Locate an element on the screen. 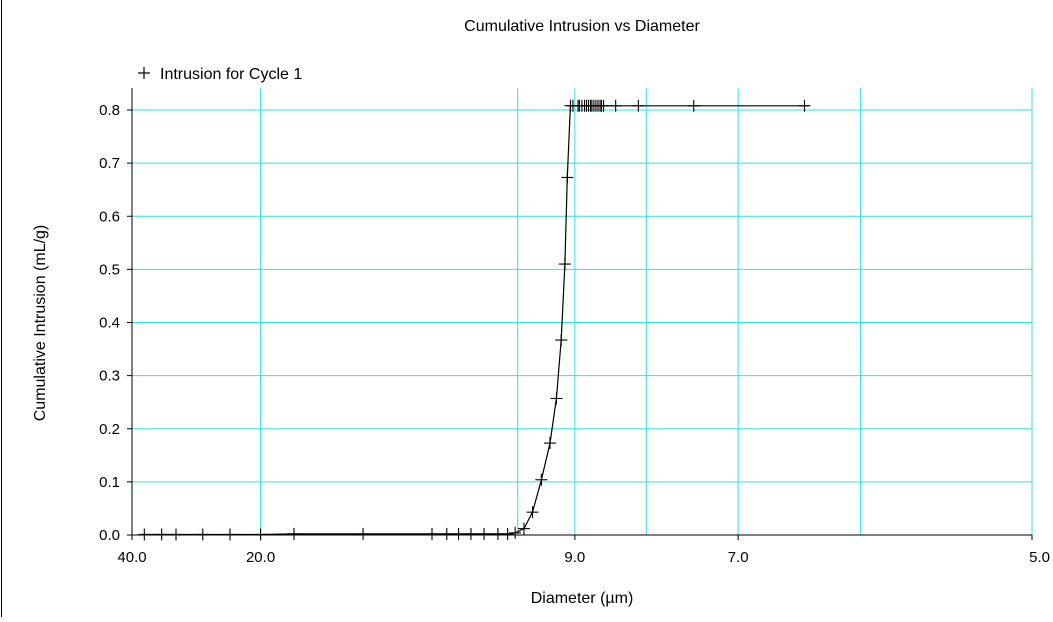  x-tick-label: 7.0 is located at coordinates (738, 557).